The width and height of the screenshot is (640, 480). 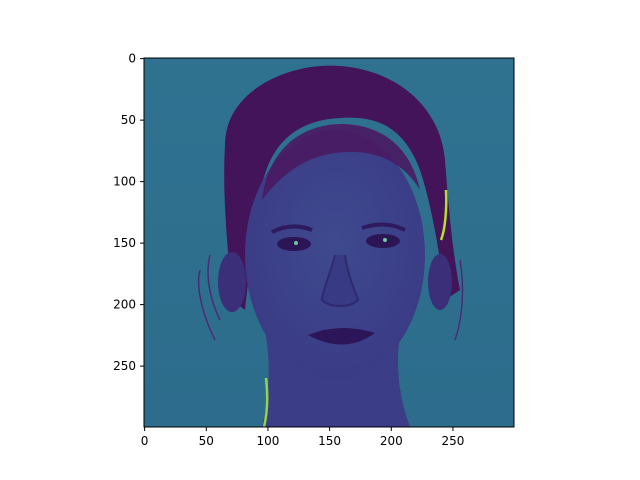 What do you see at coordinates (329, 441) in the screenshot?
I see `x-tick-label: 150` at bounding box center [329, 441].